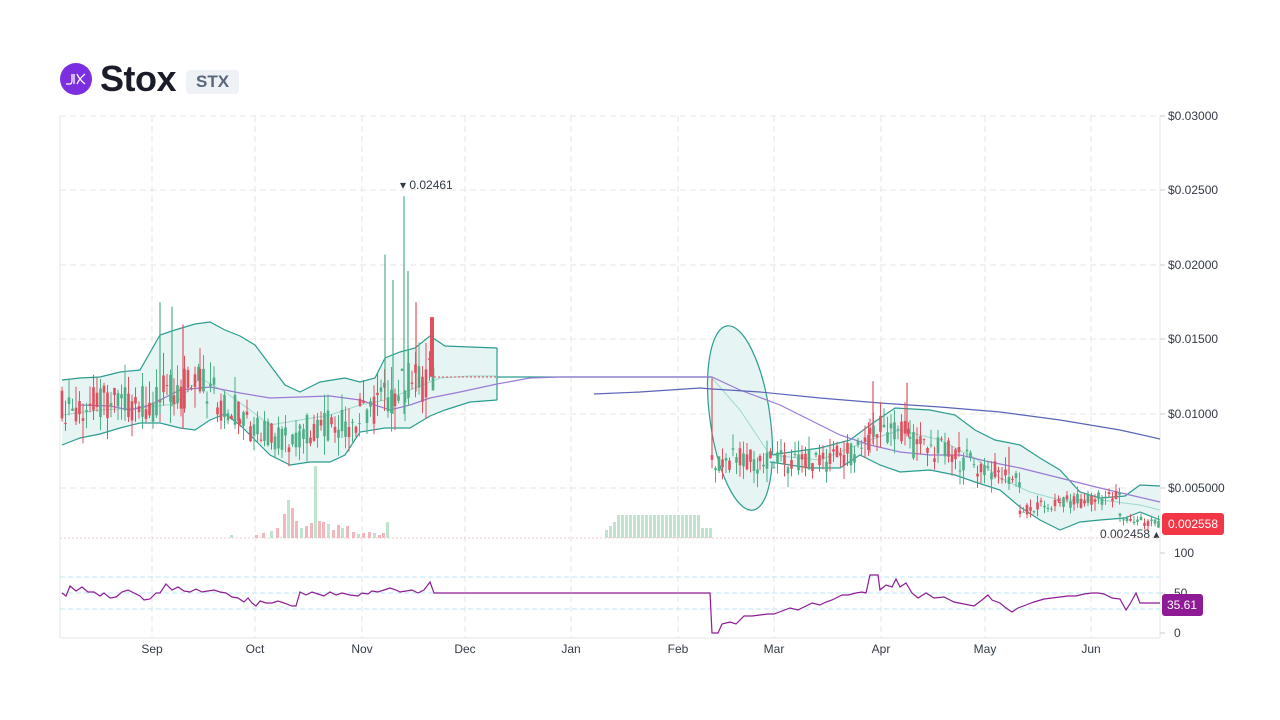 The width and height of the screenshot is (1280, 720). Describe the element at coordinates (279, 357) in the screenshot. I see `bollinger-upper-line` at that location.